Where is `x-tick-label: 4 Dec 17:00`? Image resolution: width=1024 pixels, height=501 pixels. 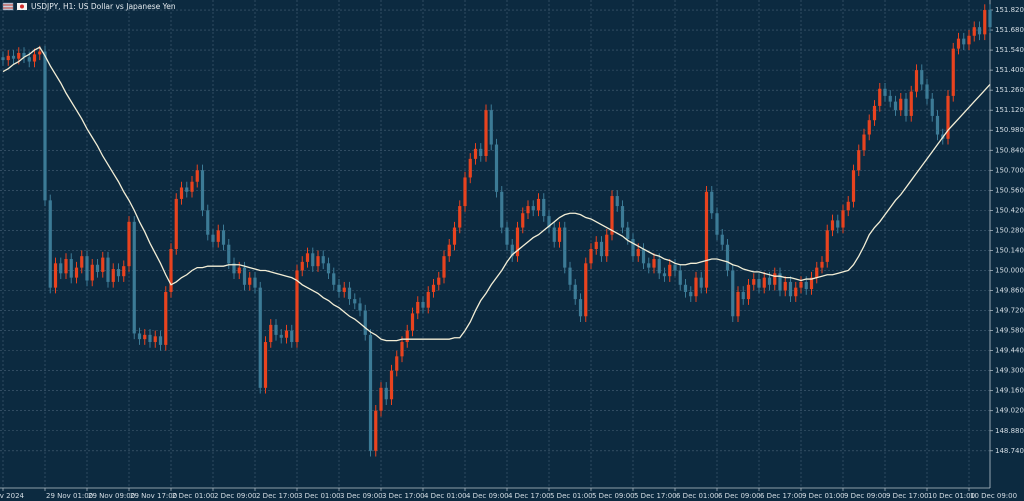 x-tick-label: 4 Dec 17:00 is located at coordinates (529, 496).